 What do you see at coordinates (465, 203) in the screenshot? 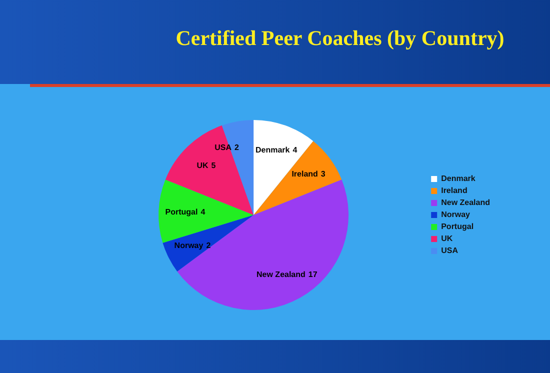
I see `legend-label: New Zealand` at bounding box center [465, 203].